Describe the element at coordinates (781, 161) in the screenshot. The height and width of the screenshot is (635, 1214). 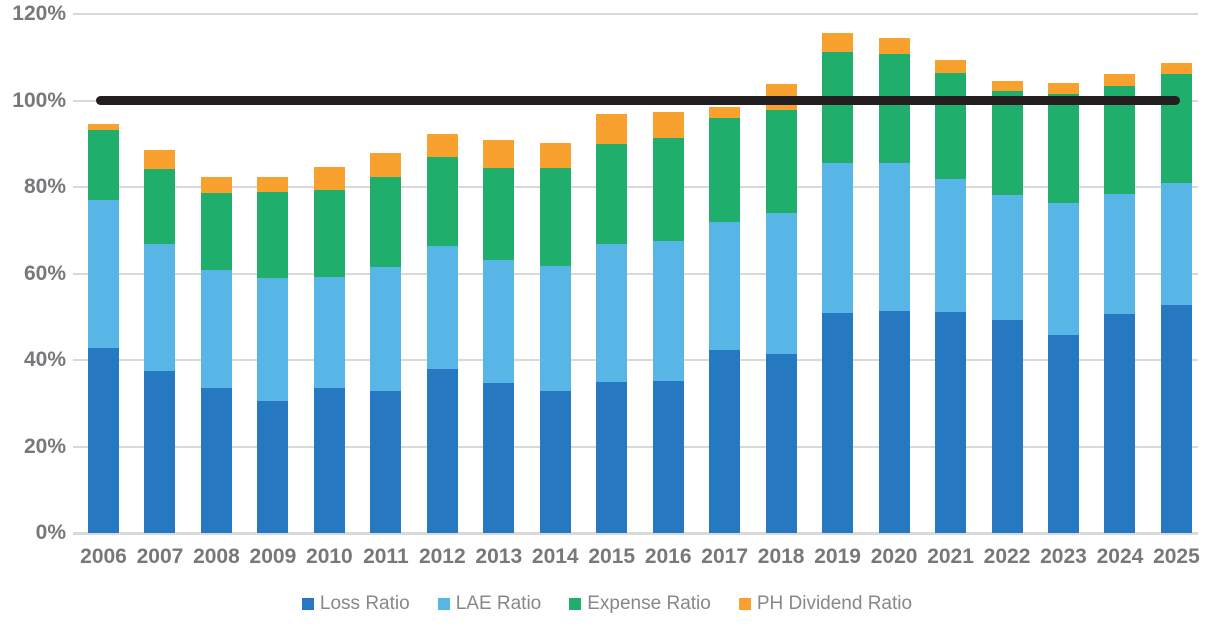
I see `bar-segment-expense-ratio-2018` at that location.